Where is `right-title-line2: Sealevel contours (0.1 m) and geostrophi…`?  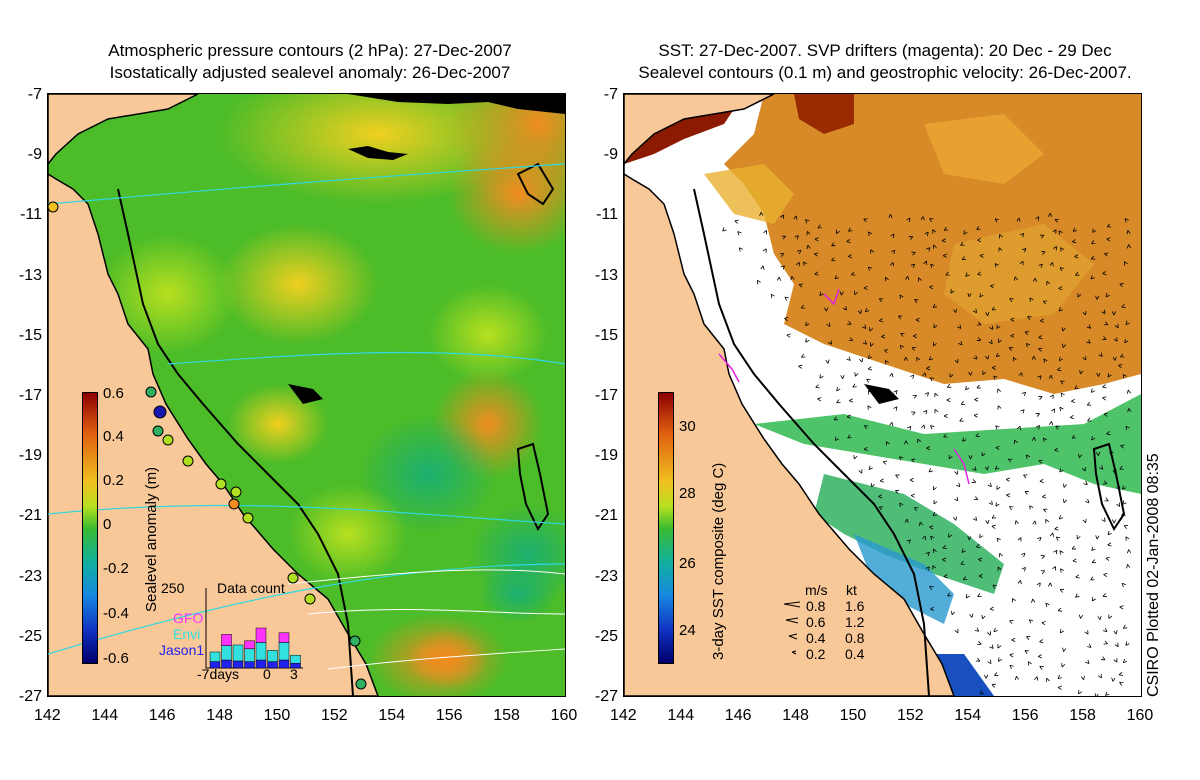
right-title-line2: Sealevel contours (0.1 m) and geostrophi… is located at coordinates (885, 72).